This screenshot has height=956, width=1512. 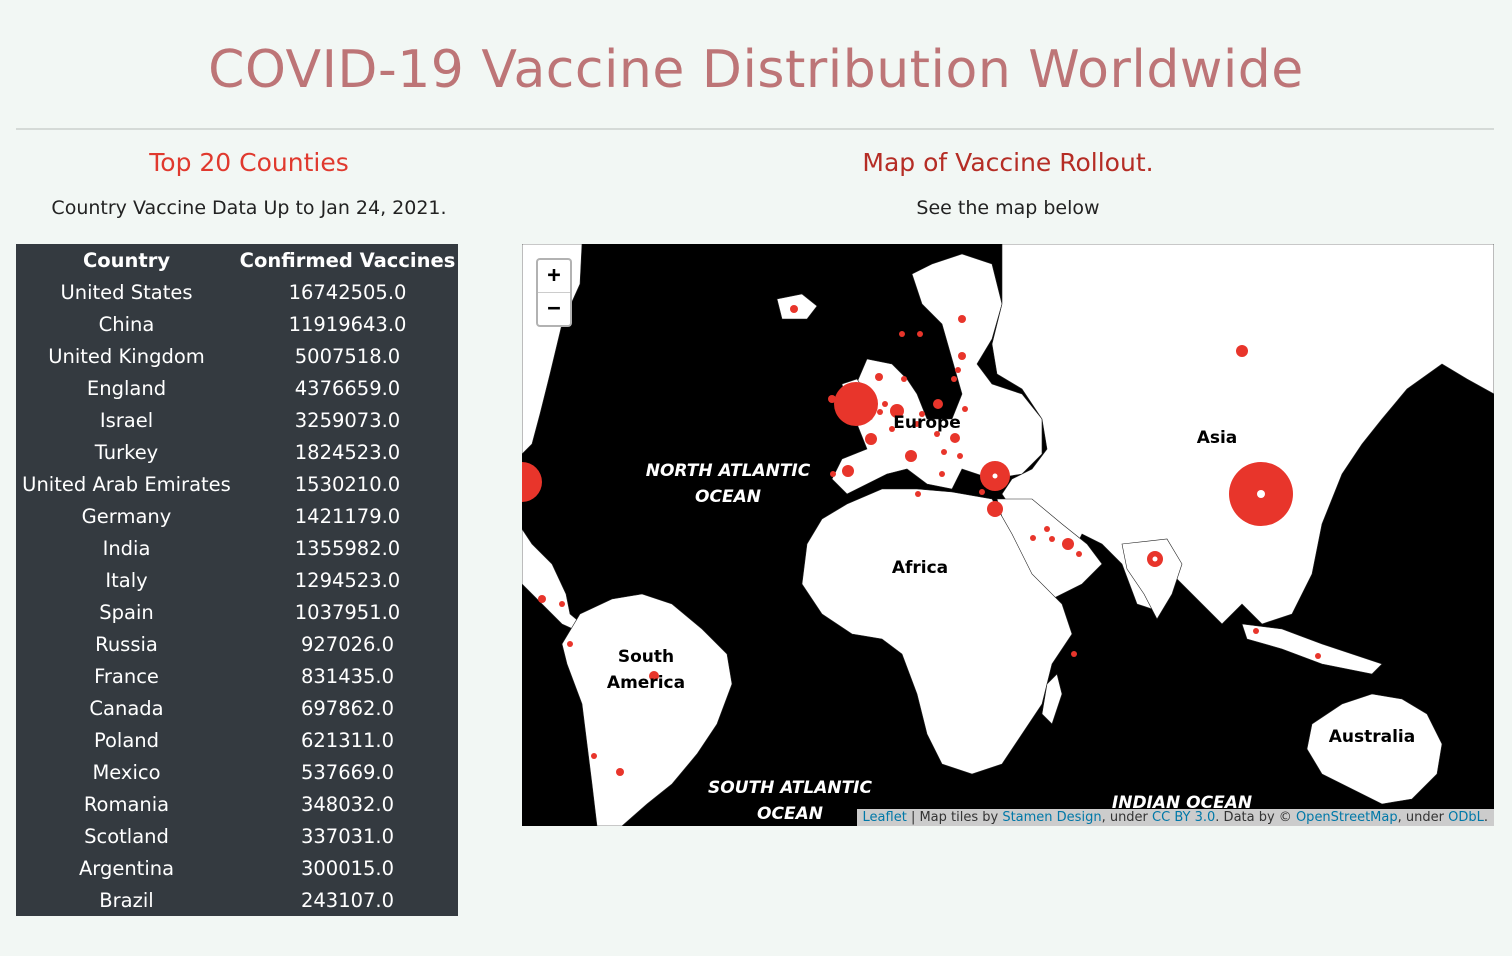 What do you see at coordinates (237, 260) in the screenshot?
I see `table-header-row: Country Confirmed Vaccines` at bounding box center [237, 260].